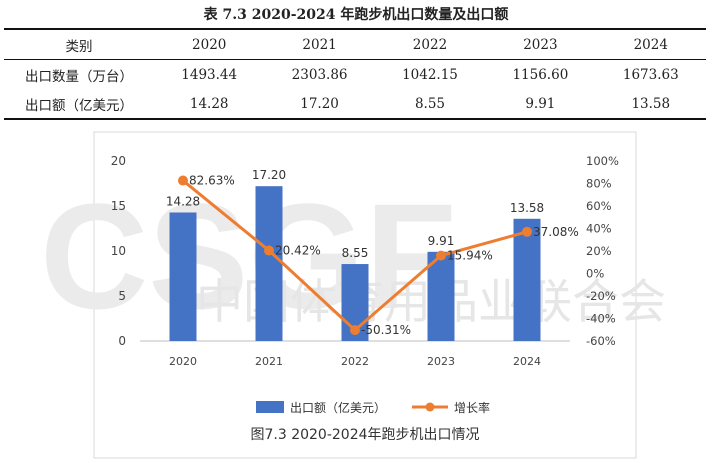 The height and width of the screenshot is (463, 712). Describe the element at coordinates (601, 341) in the screenshot. I see `y-right-tick-label: -60%` at that location.